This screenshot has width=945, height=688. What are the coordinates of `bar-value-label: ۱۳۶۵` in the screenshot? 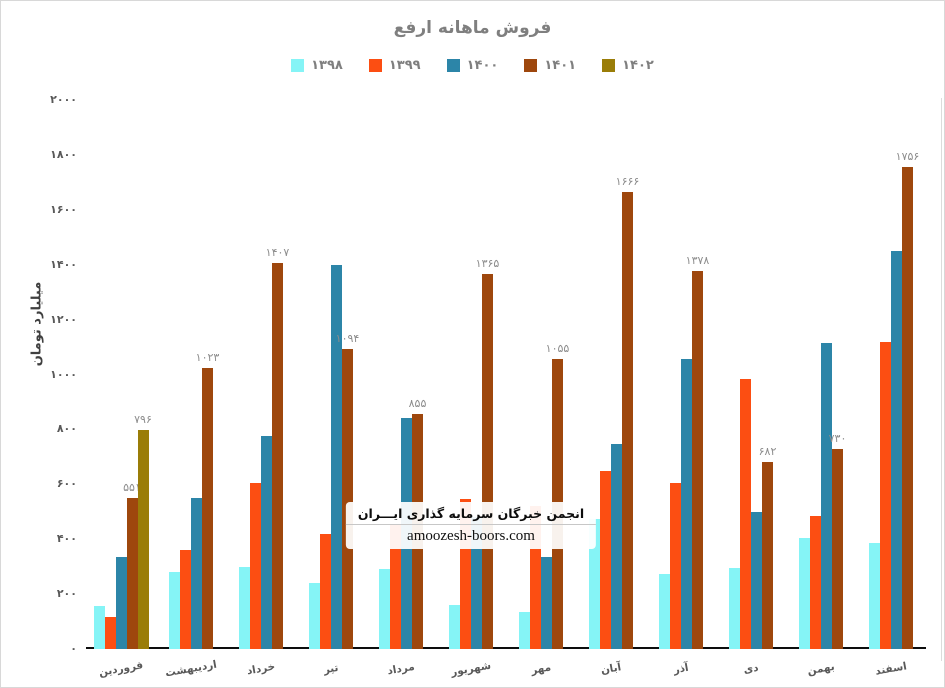 It's located at (487, 263).